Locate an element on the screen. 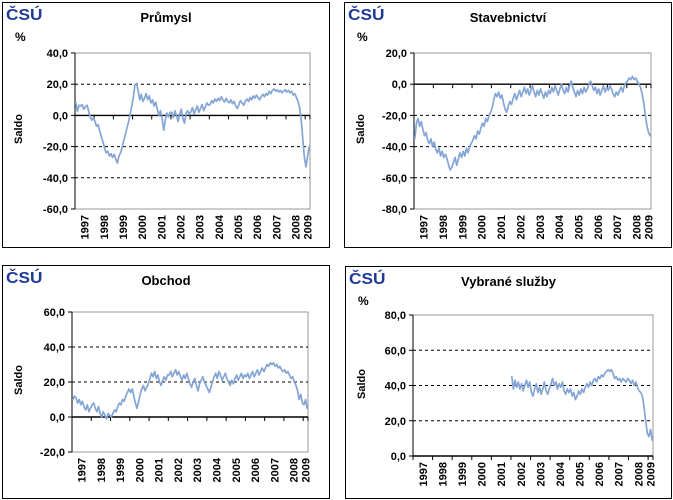  y-tick-label: -80,0 is located at coordinates (394, 210).